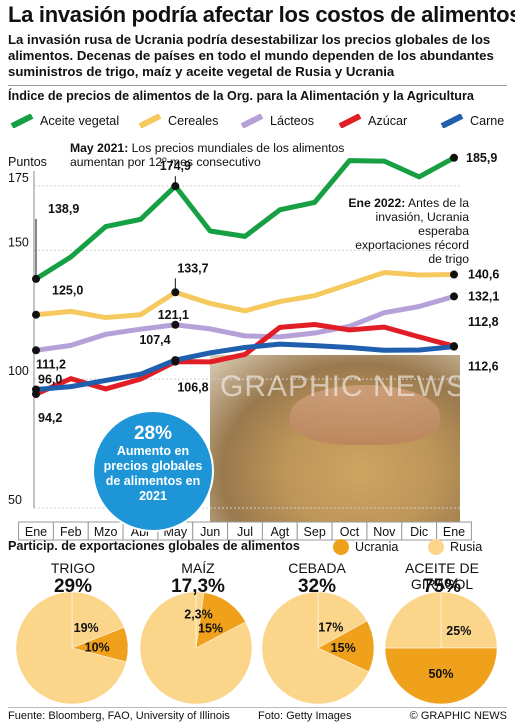 The height and width of the screenshot is (728, 515). I want to click on data-label-lacteos: 121,1, so click(173, 315).